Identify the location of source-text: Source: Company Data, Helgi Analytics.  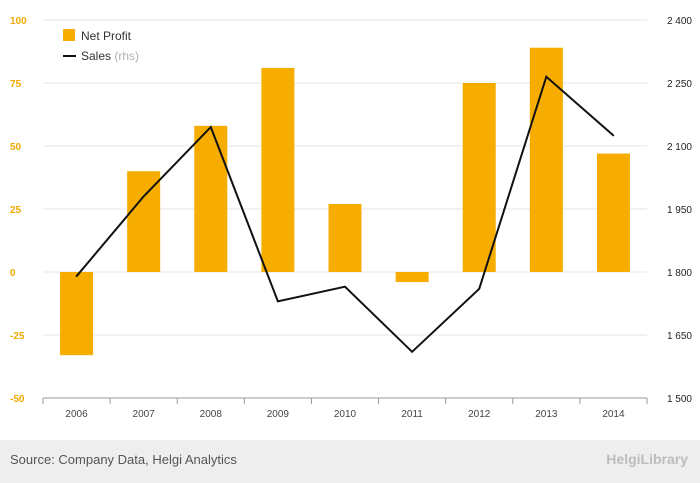
(123, 459).